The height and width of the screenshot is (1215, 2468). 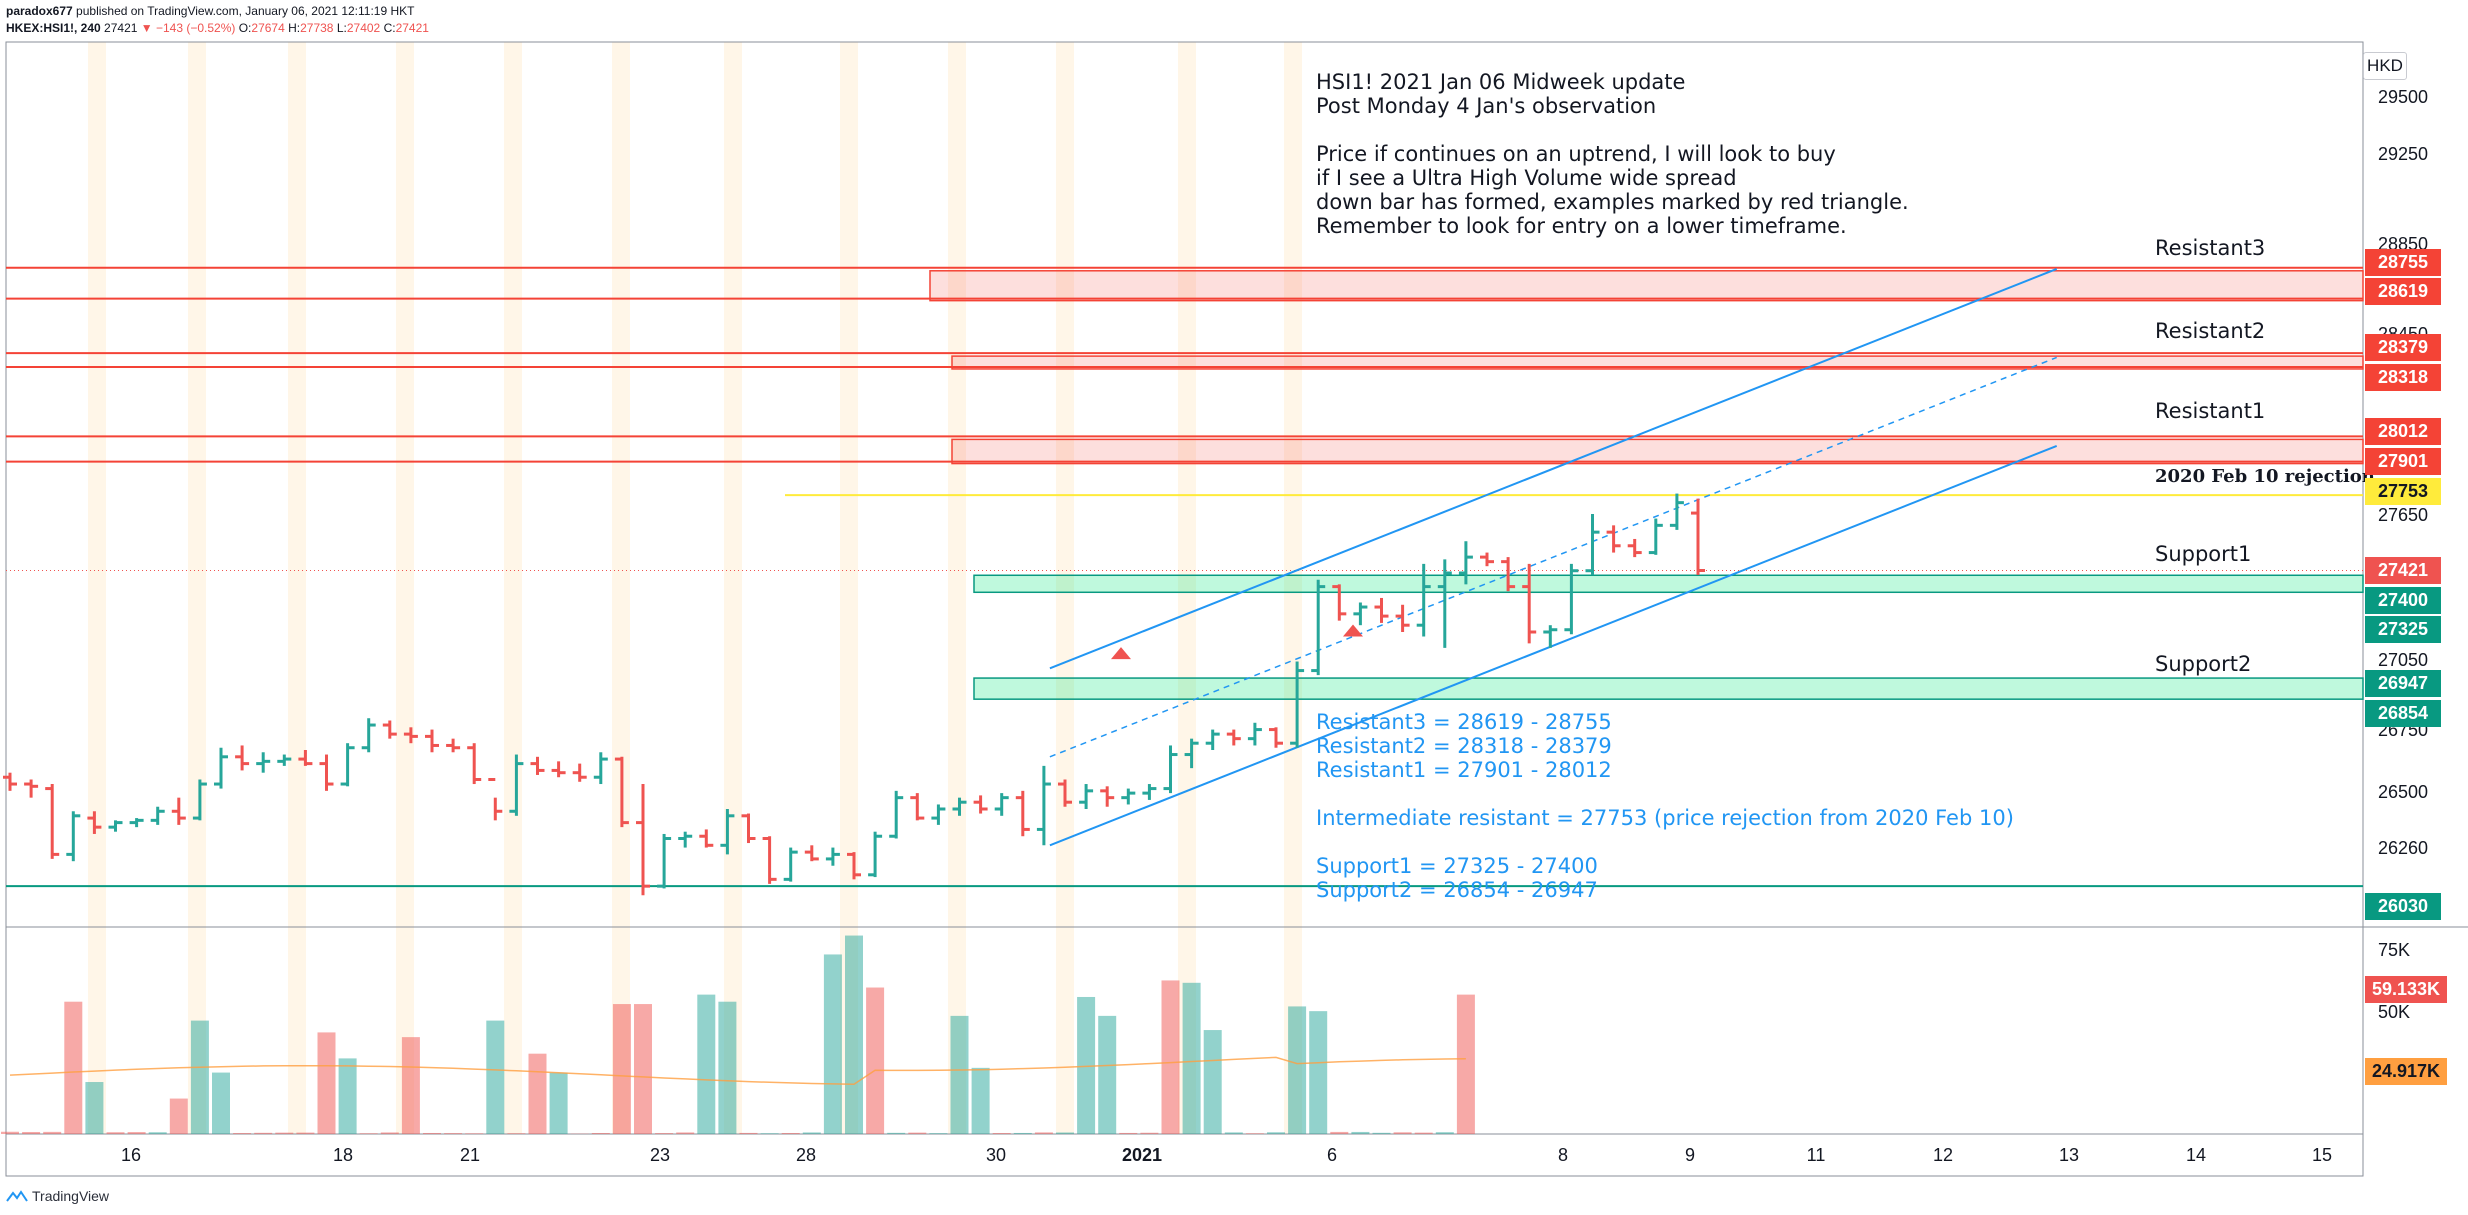 I want to click on price-tick: 26500, so click(x=2403, y=792).